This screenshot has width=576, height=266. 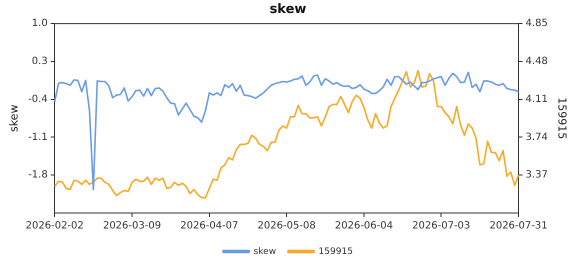 What do you see at coordinates (537, 24) in the screenshot?
I see `y2-tick-label: 4.85` at bounding box center [537, 24].